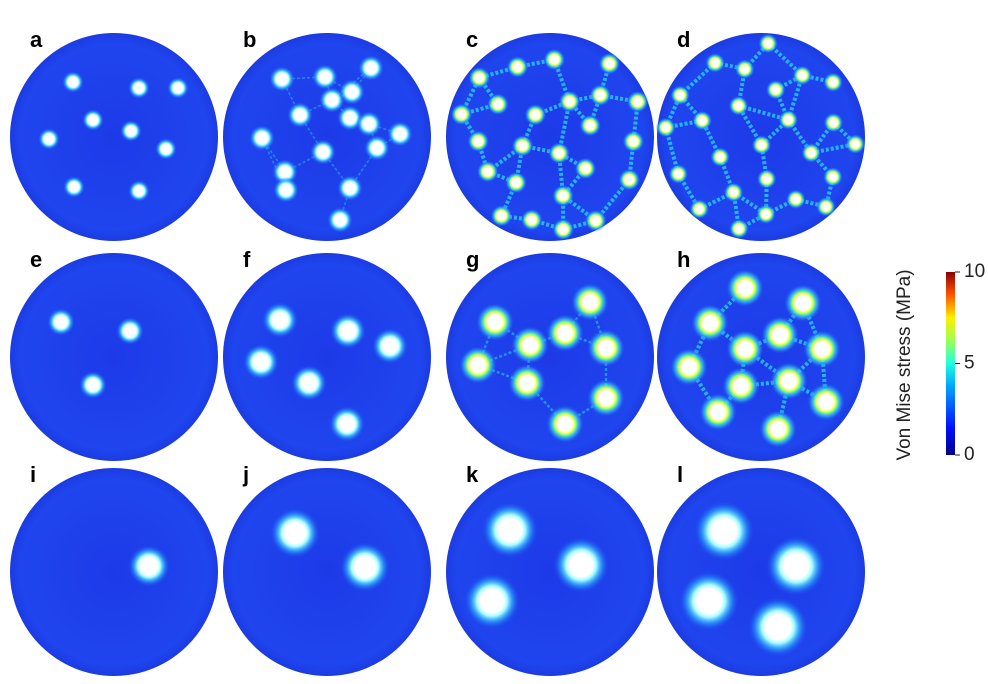  I want to click on panel: a, so click(114, 134).